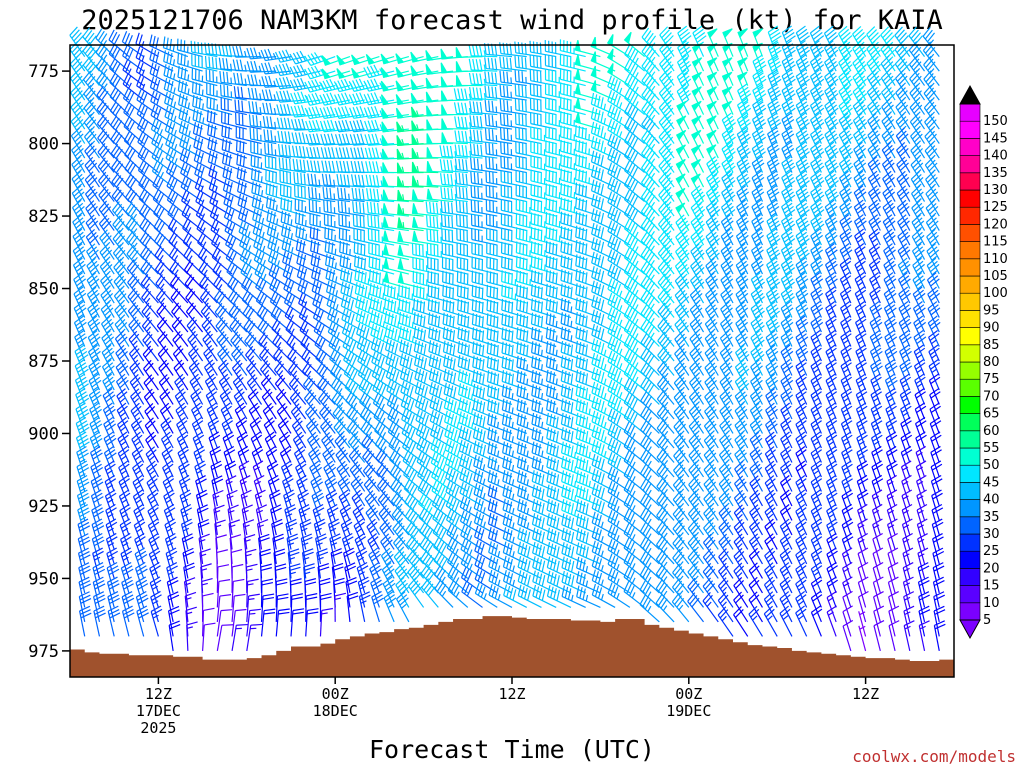 The height and width of the screenshot is (768, 1024). Describe the element at coordinates (987, 620) in the screenshot. I see `colorbar-label: 5` at that location.